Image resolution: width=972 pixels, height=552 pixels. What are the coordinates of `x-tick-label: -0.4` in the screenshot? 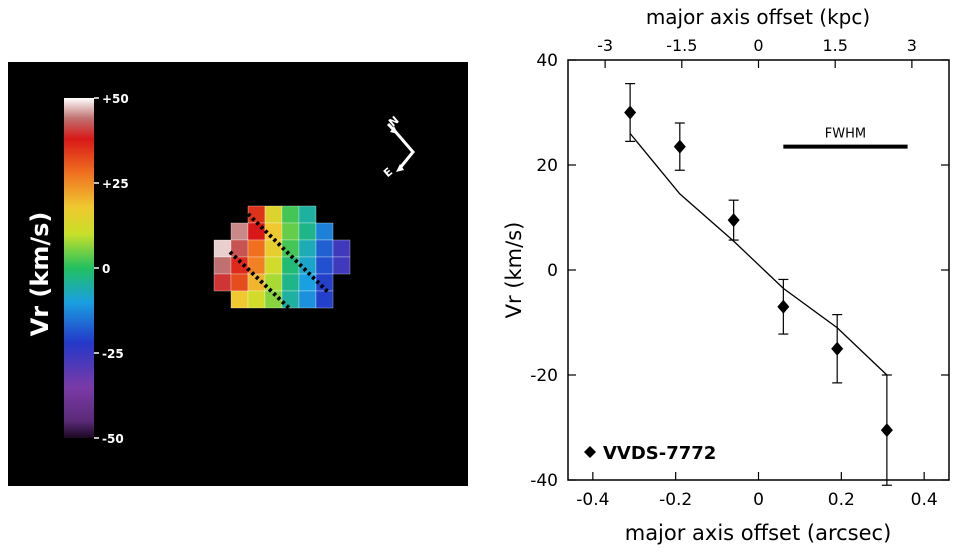 It's located at (592, 500).